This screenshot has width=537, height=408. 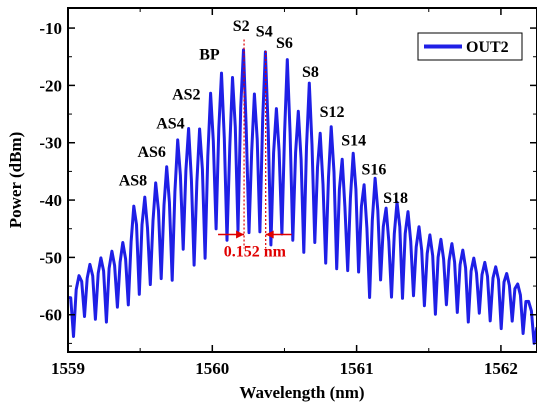 What do you see at coordinates (50, 200) in the screenshot?
I see `y-tick-label-3: -40` at bounding box center [50, 200].